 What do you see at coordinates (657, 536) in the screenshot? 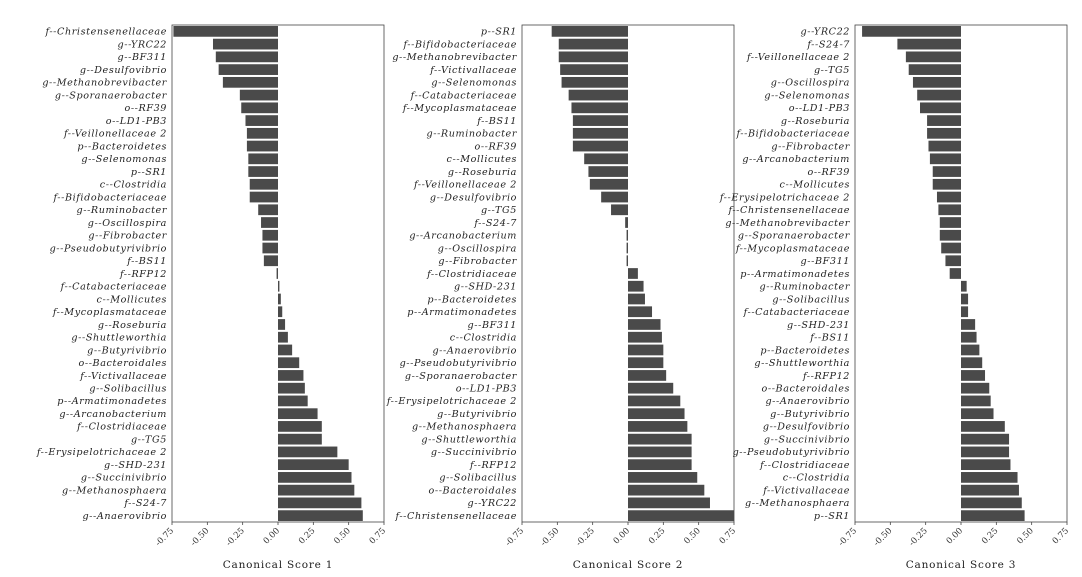
I see `x-tick-label: 0.25` at bounding box center [657, 536].